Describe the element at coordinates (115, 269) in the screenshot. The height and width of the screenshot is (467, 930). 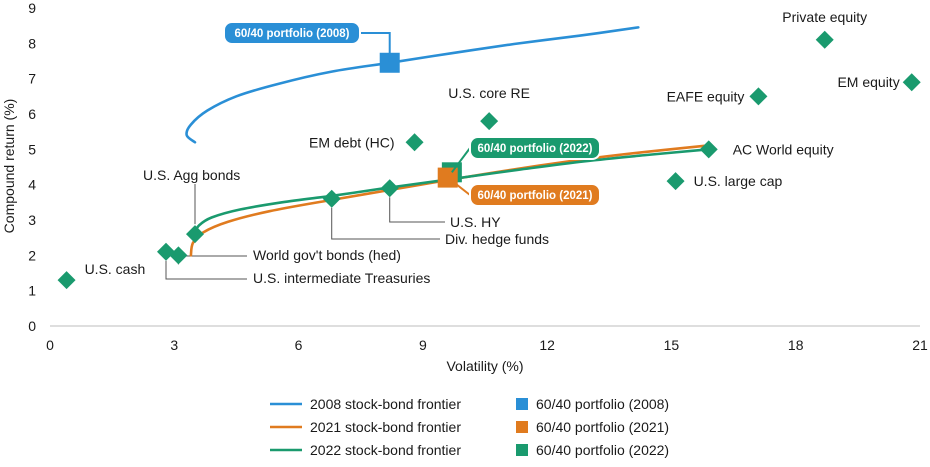
I see `asset-label: U.S. cash` at that location.